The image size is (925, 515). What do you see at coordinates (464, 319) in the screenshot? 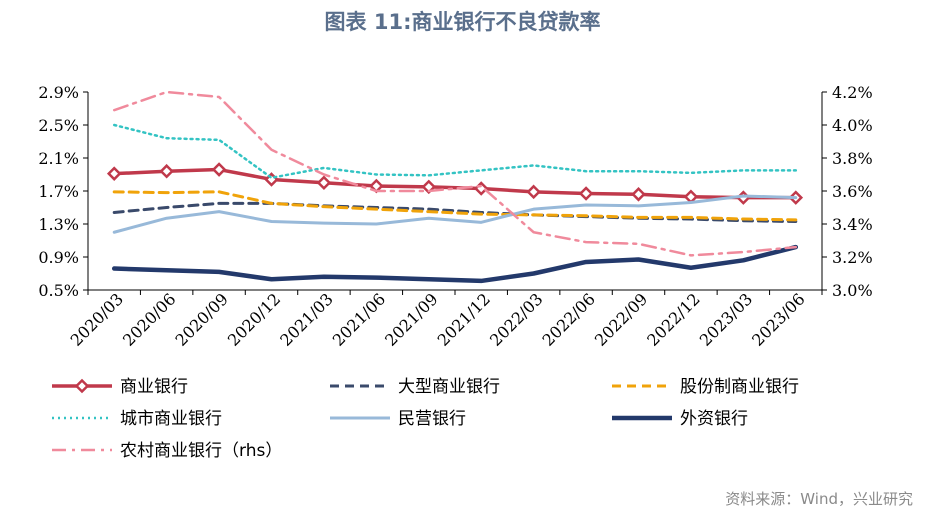
I see `x-tick-label: 2021/12` at bounding box center [464, 319].